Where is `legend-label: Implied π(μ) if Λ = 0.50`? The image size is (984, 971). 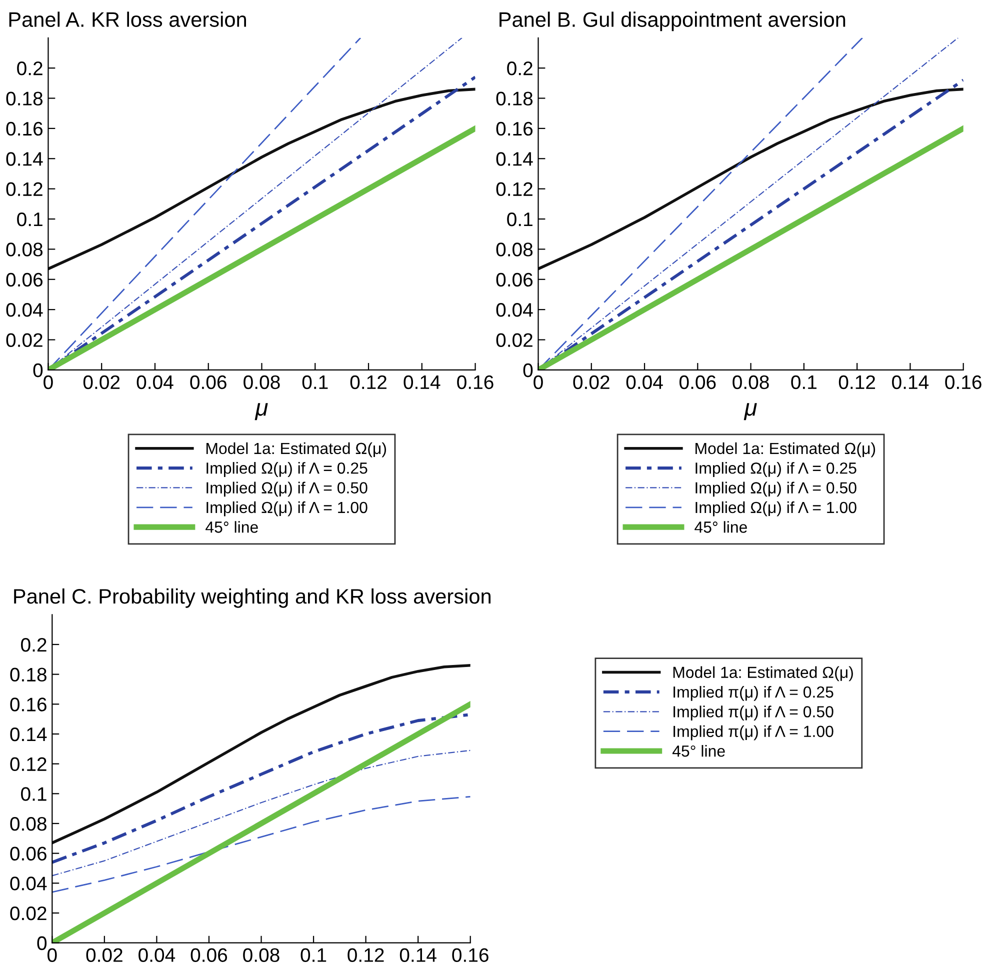
legend-label: Implied π(μ) if Λ = 0.50 is located at coordinates (754, 713).